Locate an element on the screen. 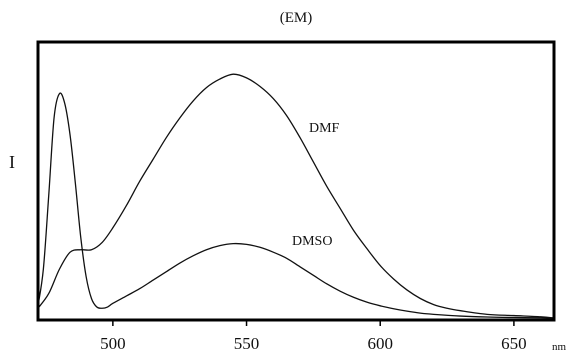 Image resolution: width=573 pixels, height=359 pixels. x-tick-label: 600 is located at coordinates (380, 343).